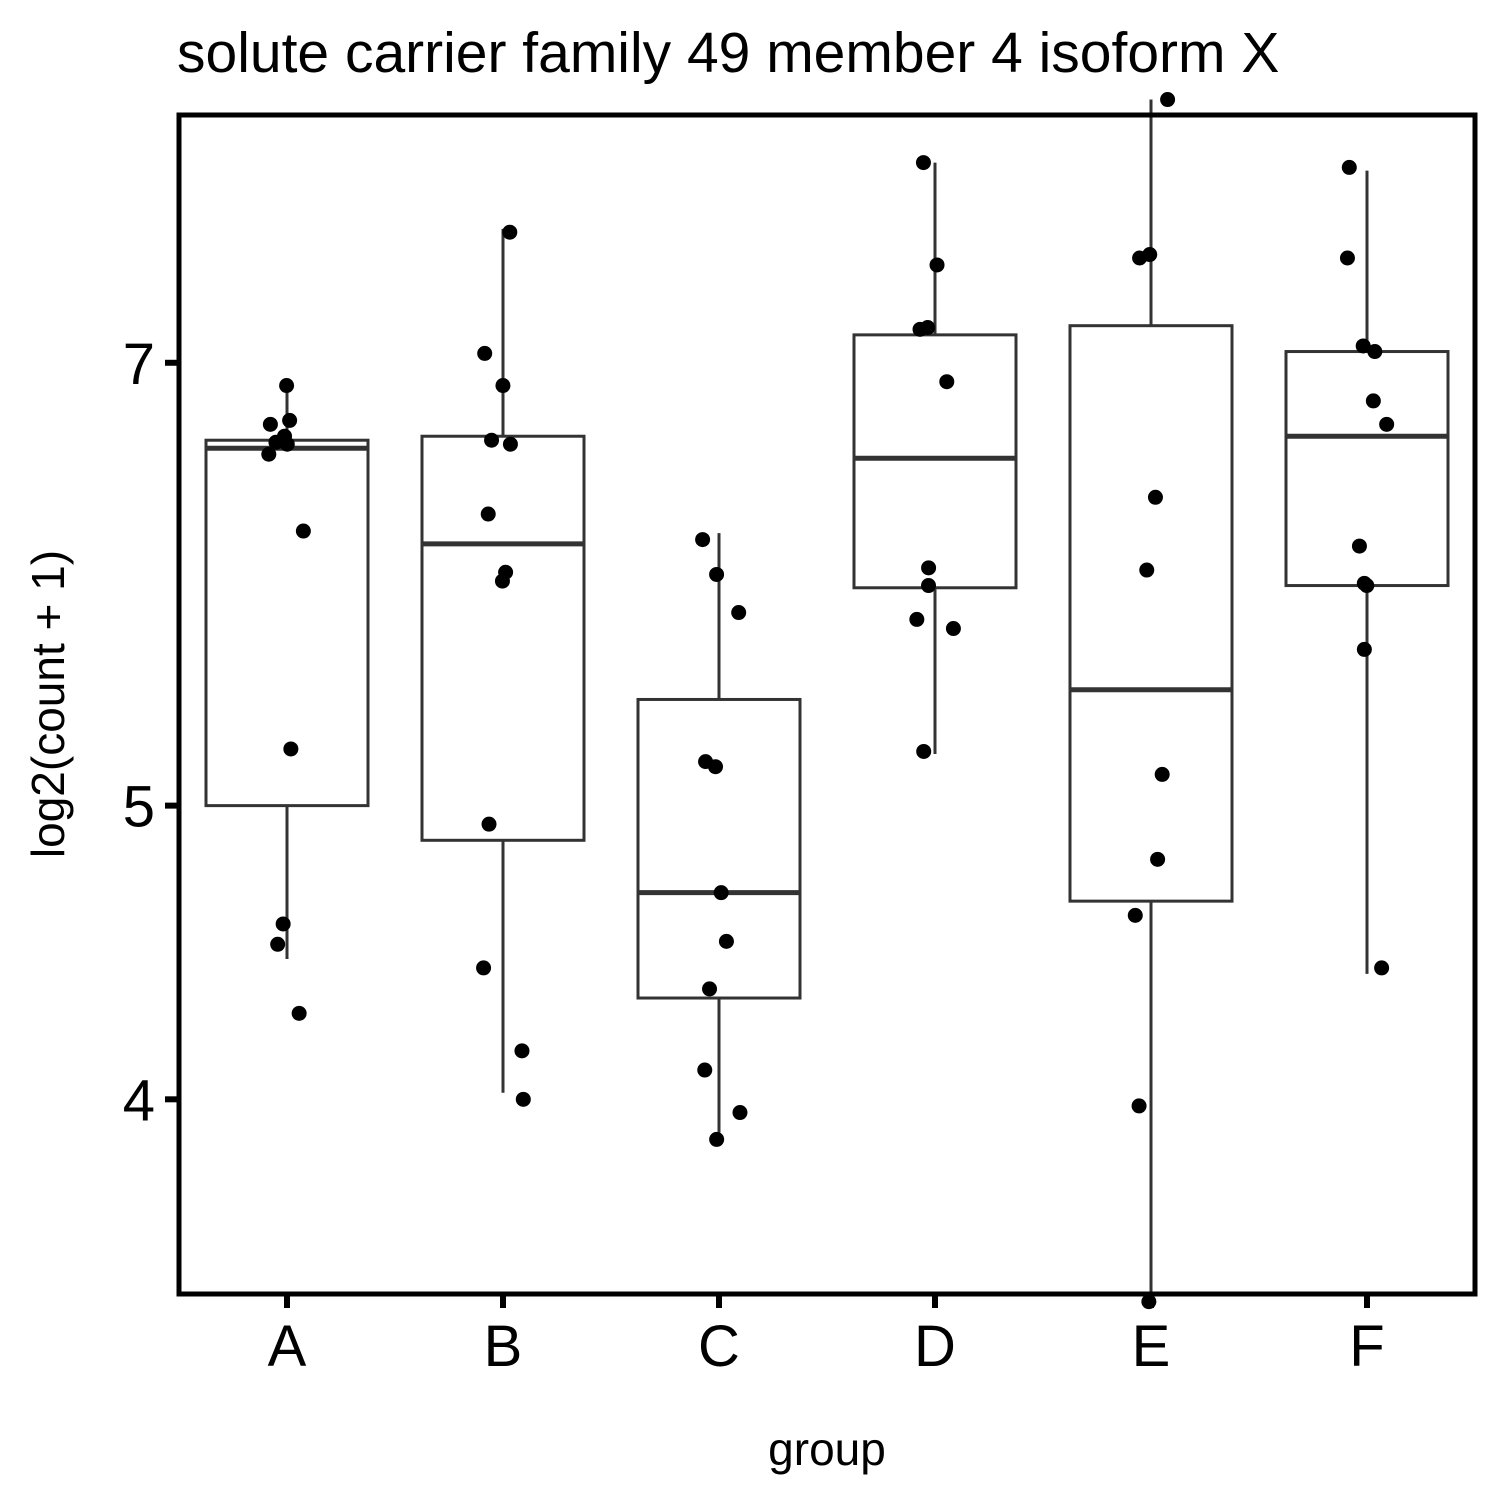  What do you see at coordinates (827, 1449) in the screenshot?
I see `x-axis-title: group` at bounding box center [827, 1449].